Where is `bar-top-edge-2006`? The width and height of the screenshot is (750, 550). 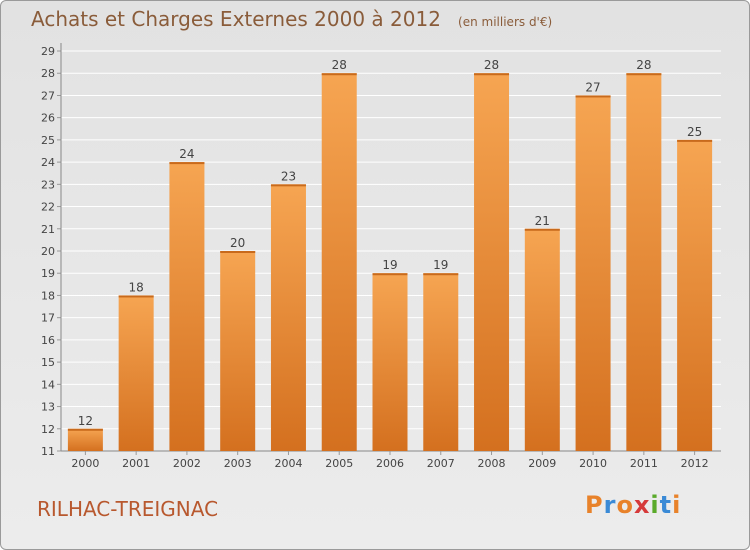 bar-top-edge-2006 is located at coordinates (390, 274).